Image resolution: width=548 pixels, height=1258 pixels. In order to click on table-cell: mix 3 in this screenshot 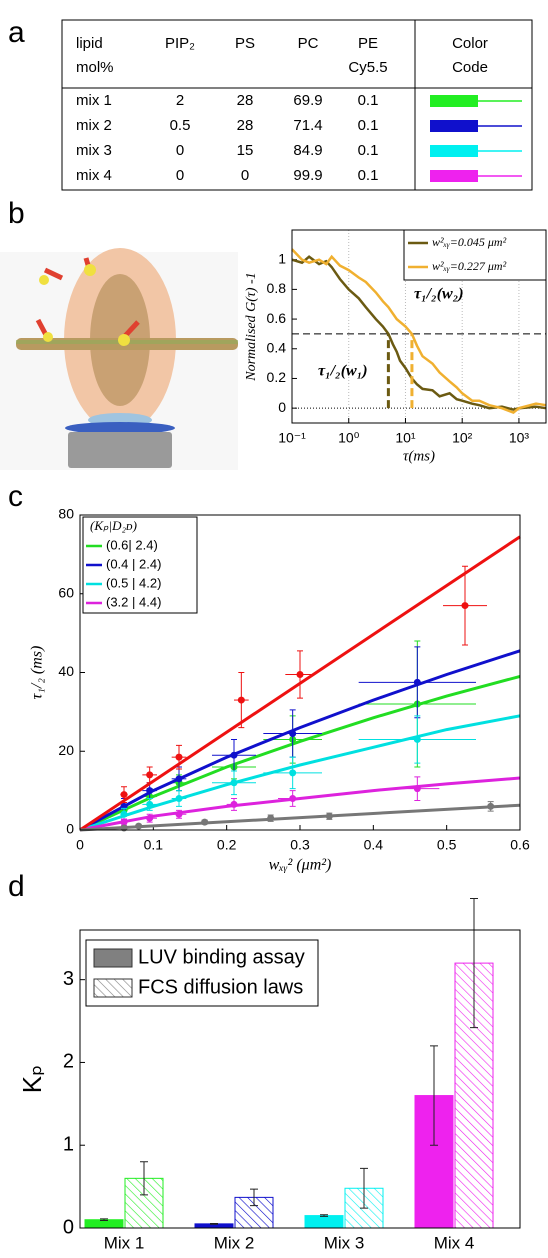, I will do `click(94, 150)`.